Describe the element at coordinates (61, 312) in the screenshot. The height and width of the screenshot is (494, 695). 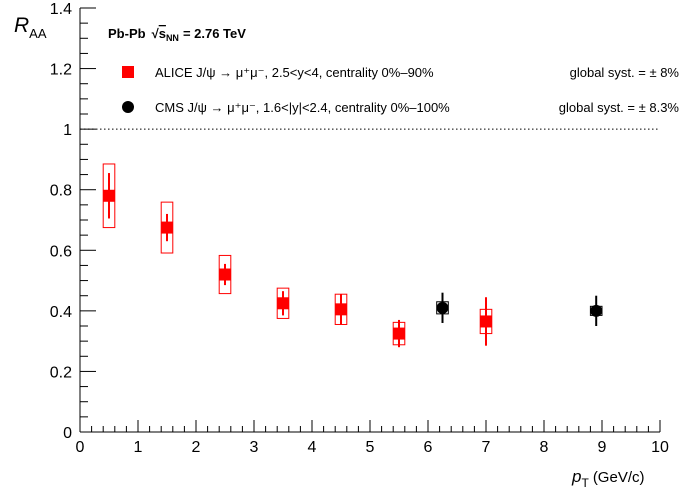
I see `y-tick-label: 0.4` at that location.